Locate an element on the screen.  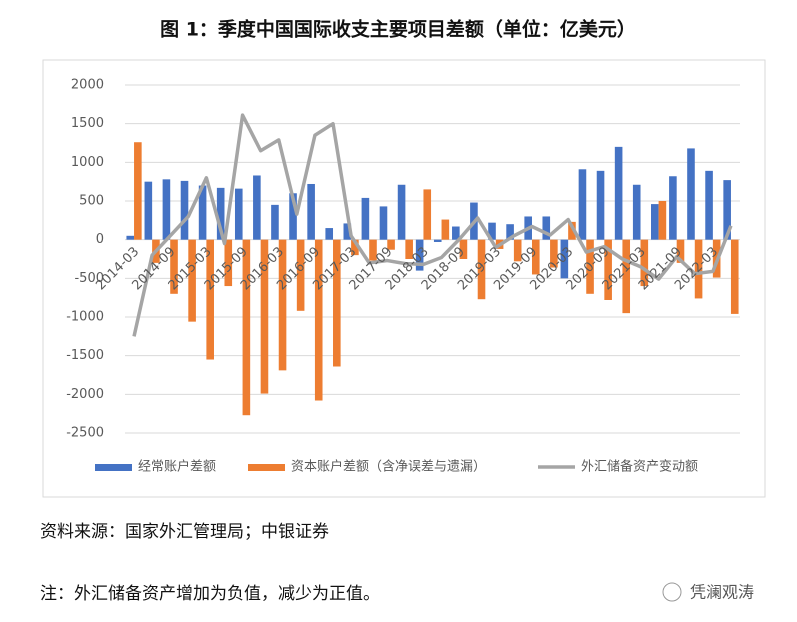
legend-label: 经常账户差额 is located at coordinates (177, 467).